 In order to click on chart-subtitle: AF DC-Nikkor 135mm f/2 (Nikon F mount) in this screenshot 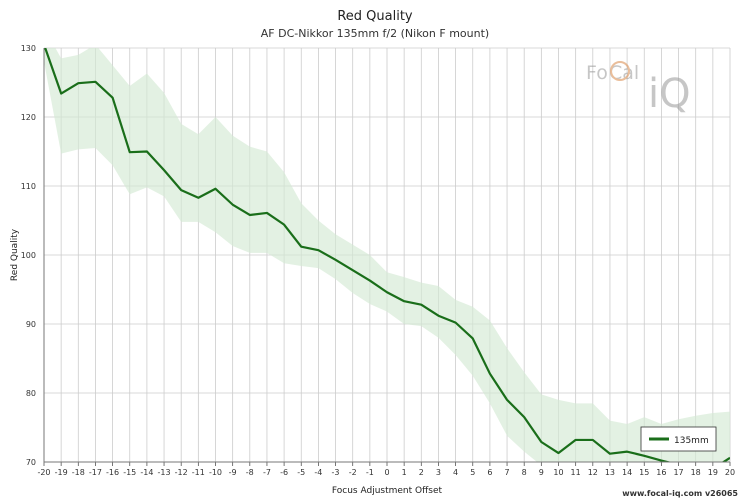, I will do `click(375, 33)`.